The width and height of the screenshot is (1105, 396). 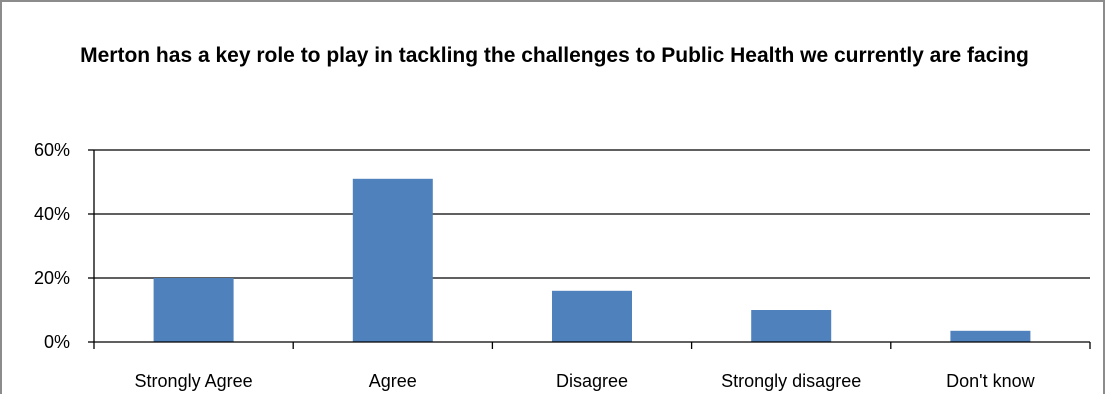 What do you see at coordinates (990, 381) in the screenshot?
I see `x-category-label: Don't know` at bounding box center [990, 381].